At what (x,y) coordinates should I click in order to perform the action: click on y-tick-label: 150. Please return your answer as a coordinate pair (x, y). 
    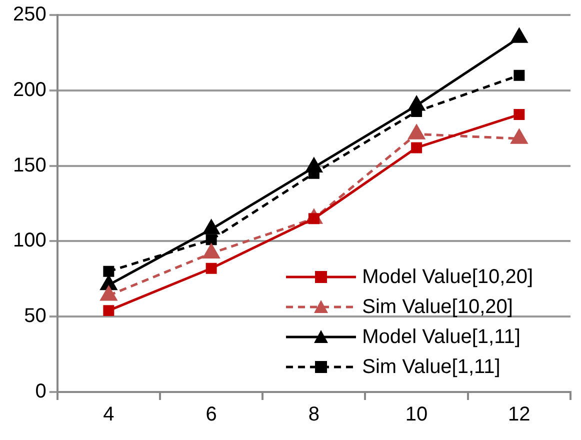
    Looking at the image, I should click on (29, 165).